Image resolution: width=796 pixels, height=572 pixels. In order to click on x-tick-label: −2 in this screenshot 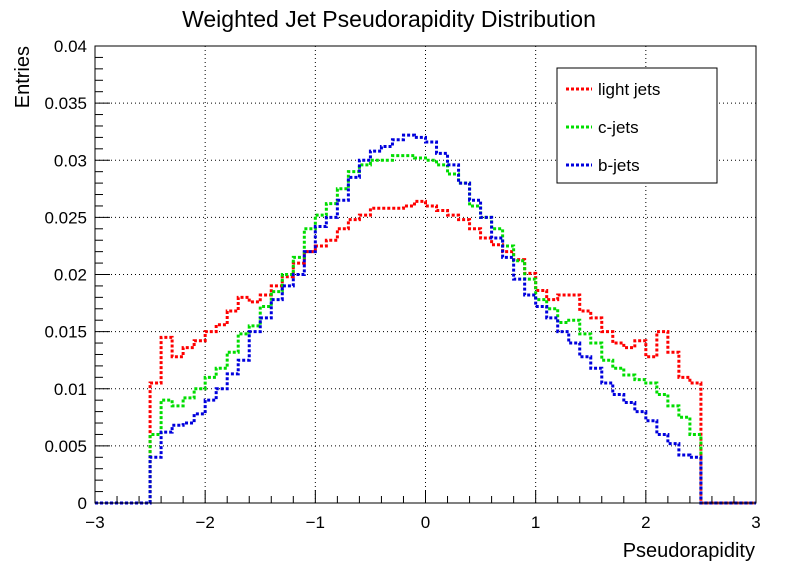, I will do `click(204, 522)`.